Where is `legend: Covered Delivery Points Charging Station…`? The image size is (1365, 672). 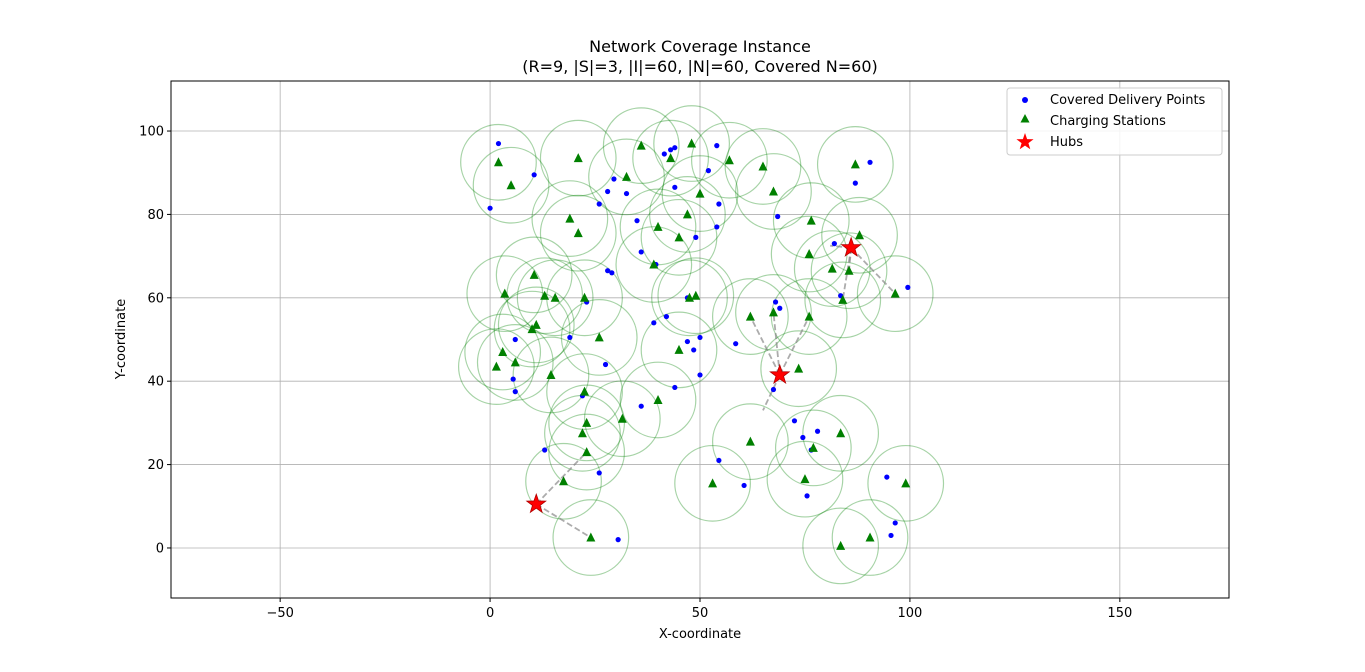
legend: Covered Delivery Points Charging Station… is located at coordinates (1114, 121).